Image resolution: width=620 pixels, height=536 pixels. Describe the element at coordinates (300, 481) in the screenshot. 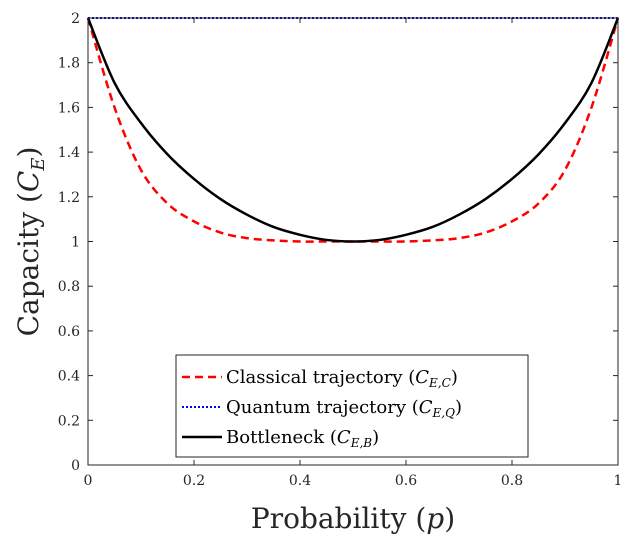

I see `x-tick-label-2: 0.4` at that location.